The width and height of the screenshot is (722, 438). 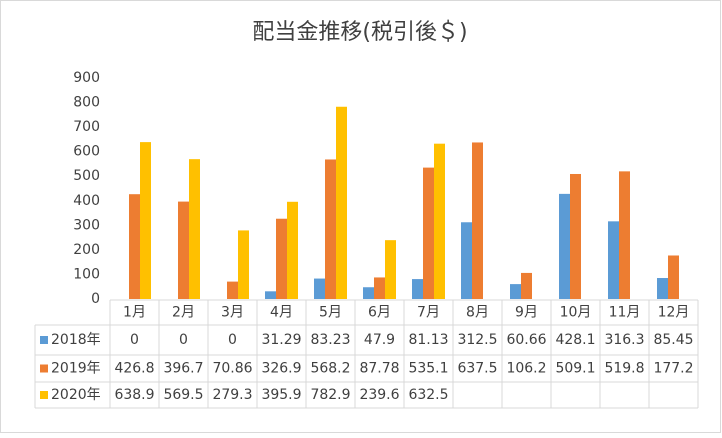 What do you see at coordinates (379, 340) in the screenshot?
I see `table-cell: 47.9` at bounding box center [379, 340].